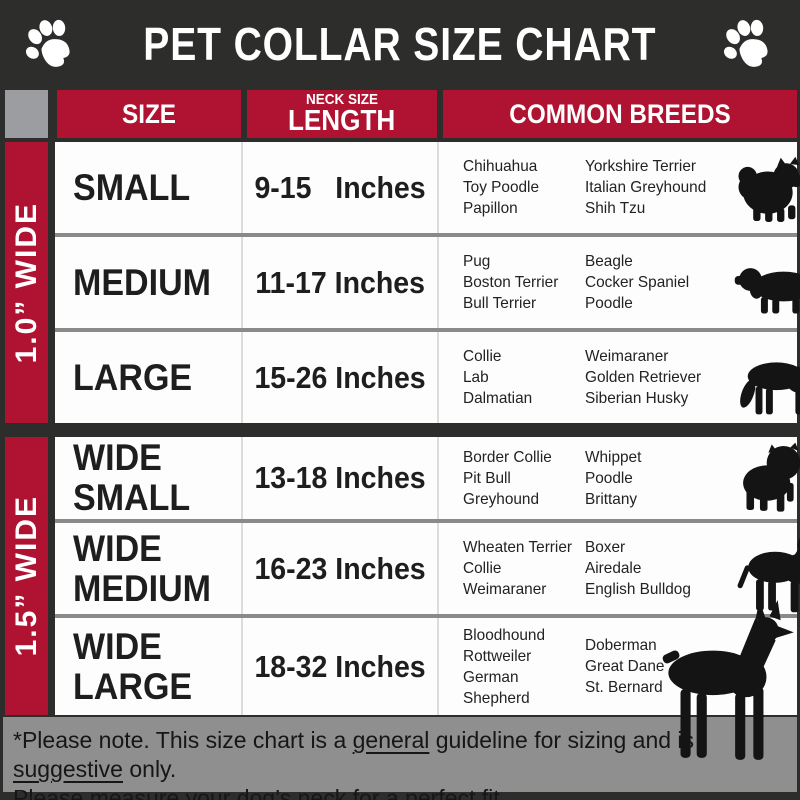 The image size is (800, 800). I want to click on breeds-list-2: Whippet Poodle Brittany, so click(613, 478).